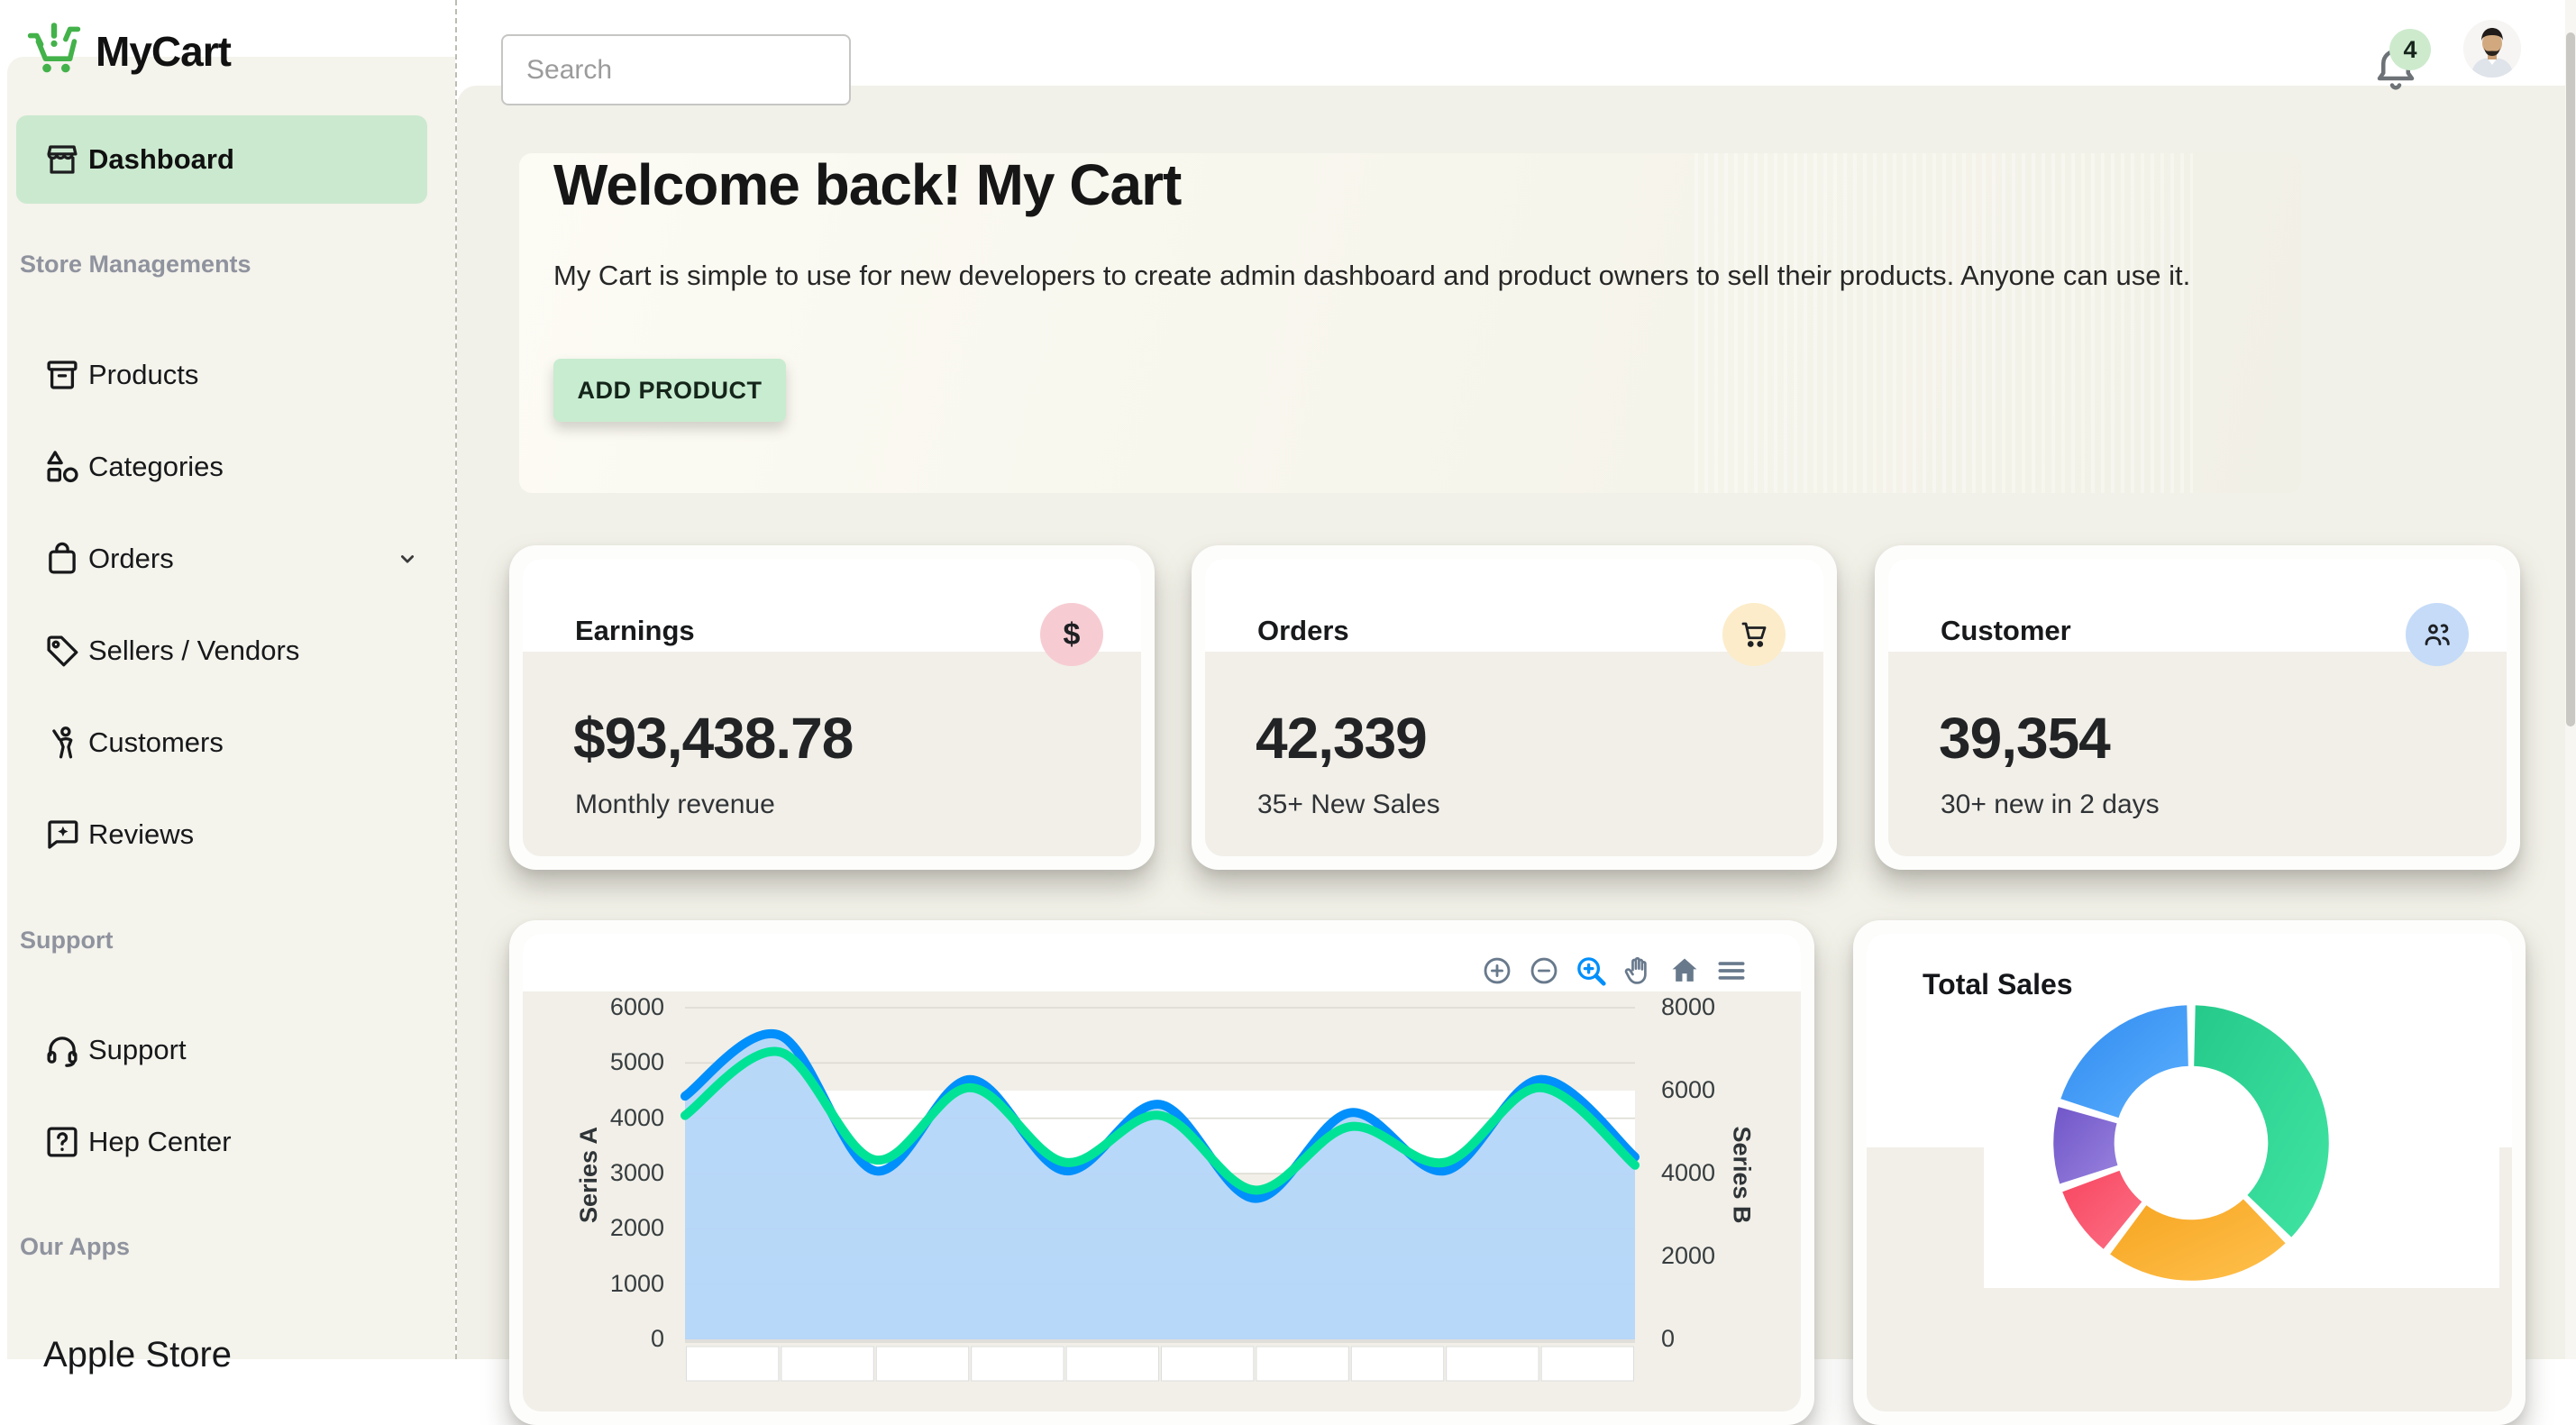 Image resolution: width=2576 pixels, height=1425 pixels. I want to click on stat-title: Customer, so click(2006, 630).